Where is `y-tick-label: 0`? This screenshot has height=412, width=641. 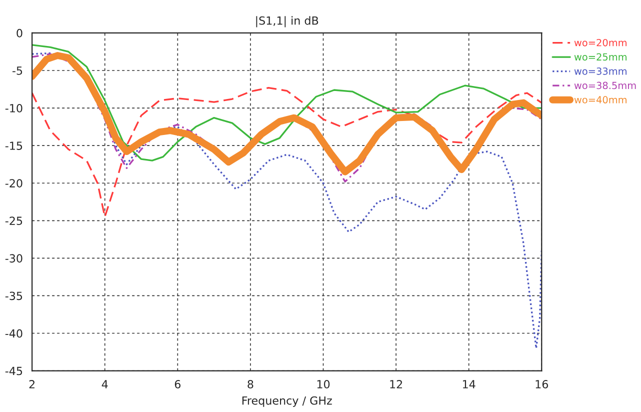
y-tick-label: 0 is located at coordinates (19, 33).